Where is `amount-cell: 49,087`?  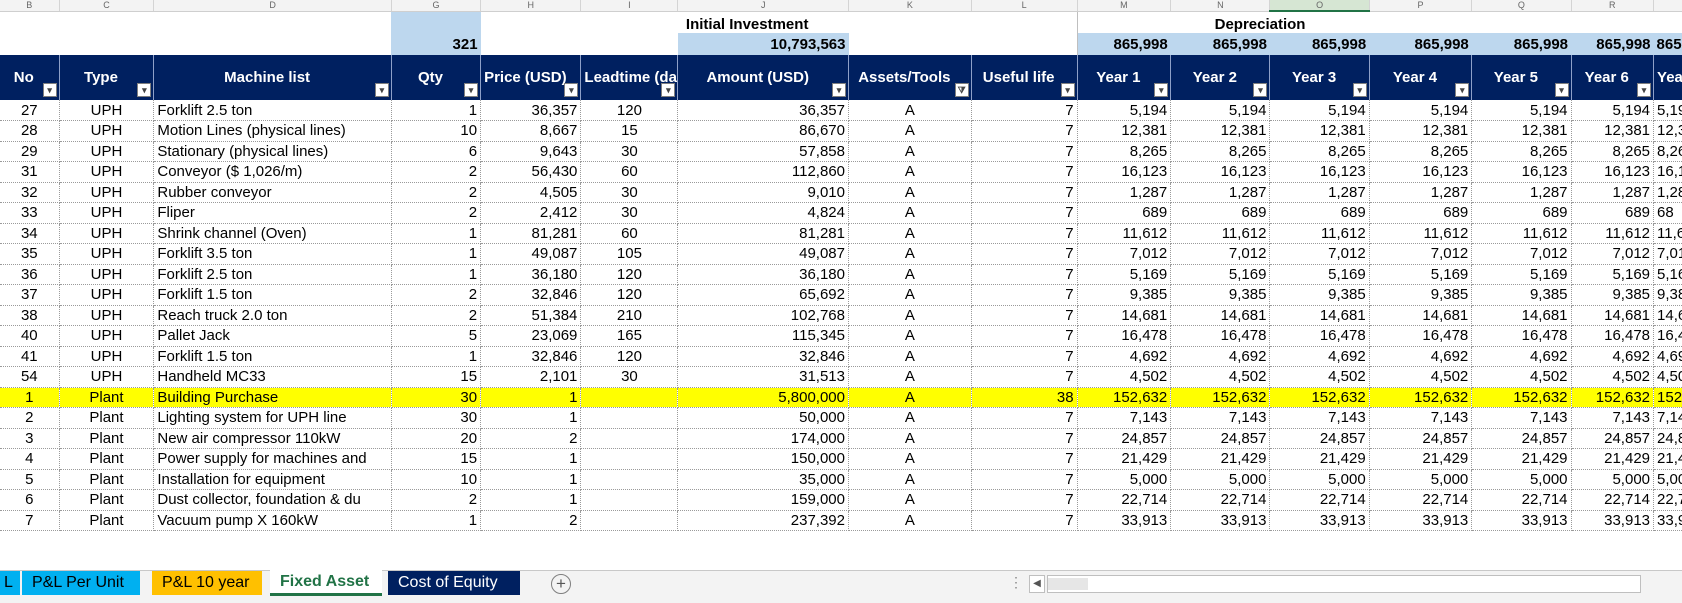
amount-cell: 49,087 is located at coordinates (763, 254).